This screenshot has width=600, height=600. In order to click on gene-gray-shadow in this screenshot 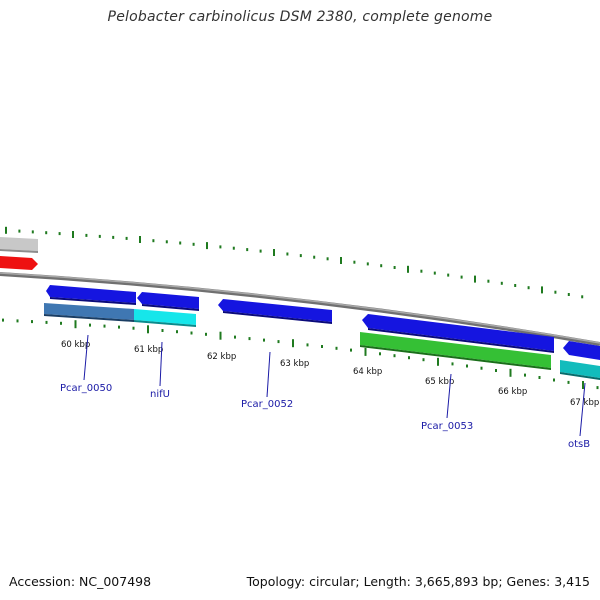, I will do `click(19, 251)`.